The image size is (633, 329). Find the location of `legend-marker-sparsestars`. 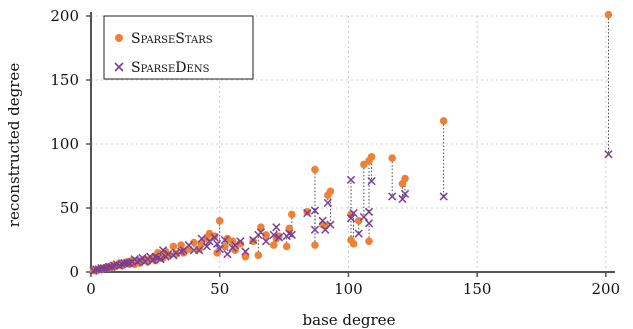

legend-marker-sparsestars is located at coordinates (119, 38).